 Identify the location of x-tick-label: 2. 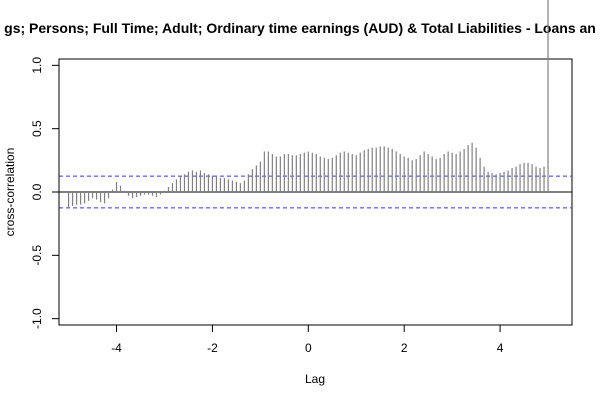
(404, 348).